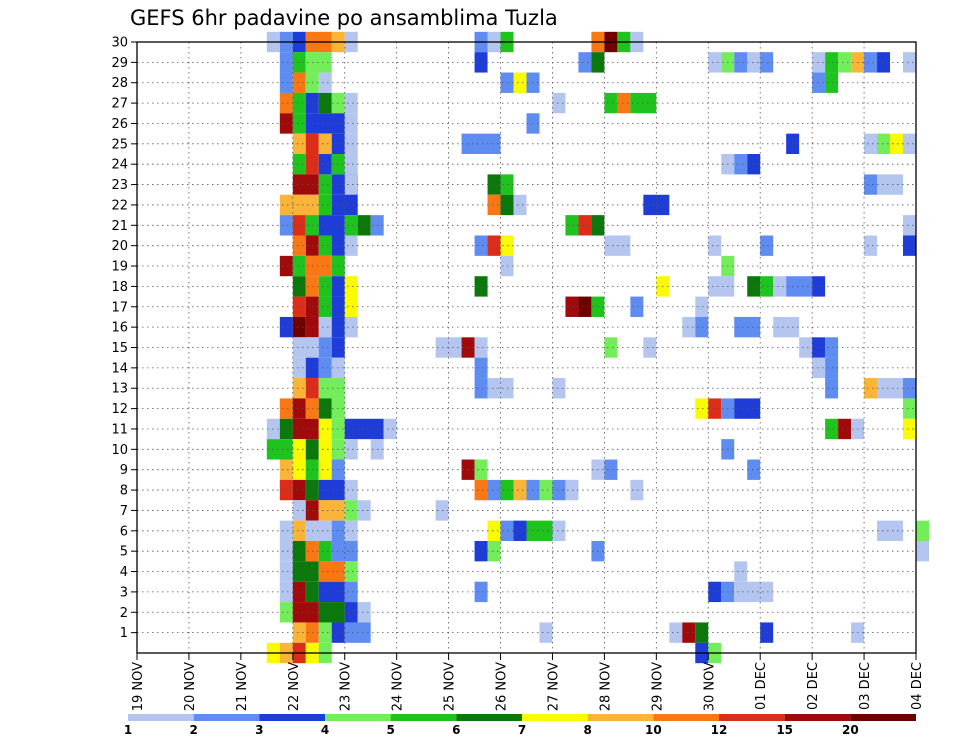 Image resolution: width=960 pixels, height=742 pixels. I want to click on y-tick-label: 30, so click(119, 43).